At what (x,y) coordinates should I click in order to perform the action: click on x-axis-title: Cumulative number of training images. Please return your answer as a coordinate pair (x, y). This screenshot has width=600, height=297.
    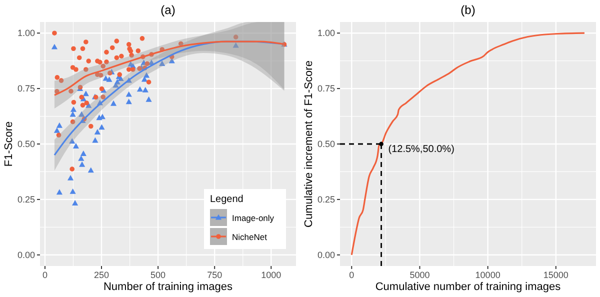
    Looking at the image, I should click on (468, 287).